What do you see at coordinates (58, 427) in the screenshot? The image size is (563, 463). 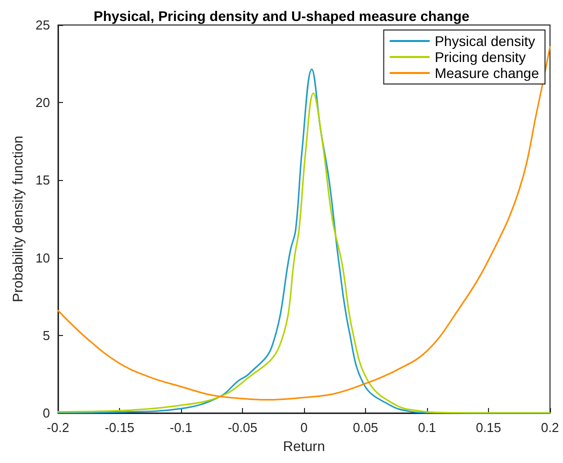 I see `x-tick-label: -0.2` at bounding box center [58, 427].